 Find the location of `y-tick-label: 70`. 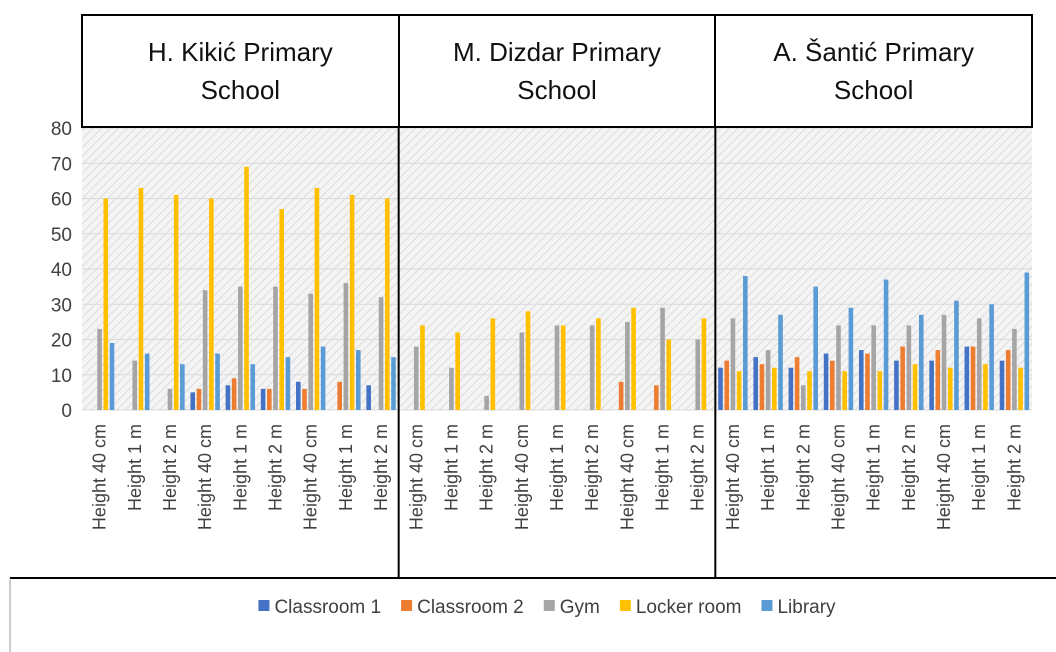

y-tick-label: 70 is located at coordinates (61, 164).